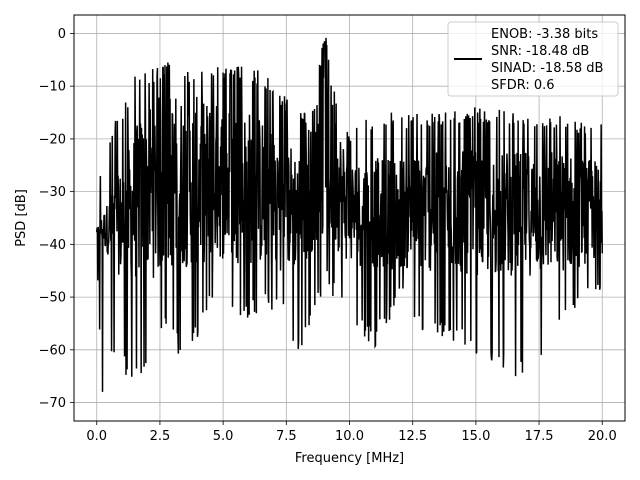 Image resolution: width=640 pixels, height=480 pixels. I want to click on y-tick-label: −30, so click(52, 192).